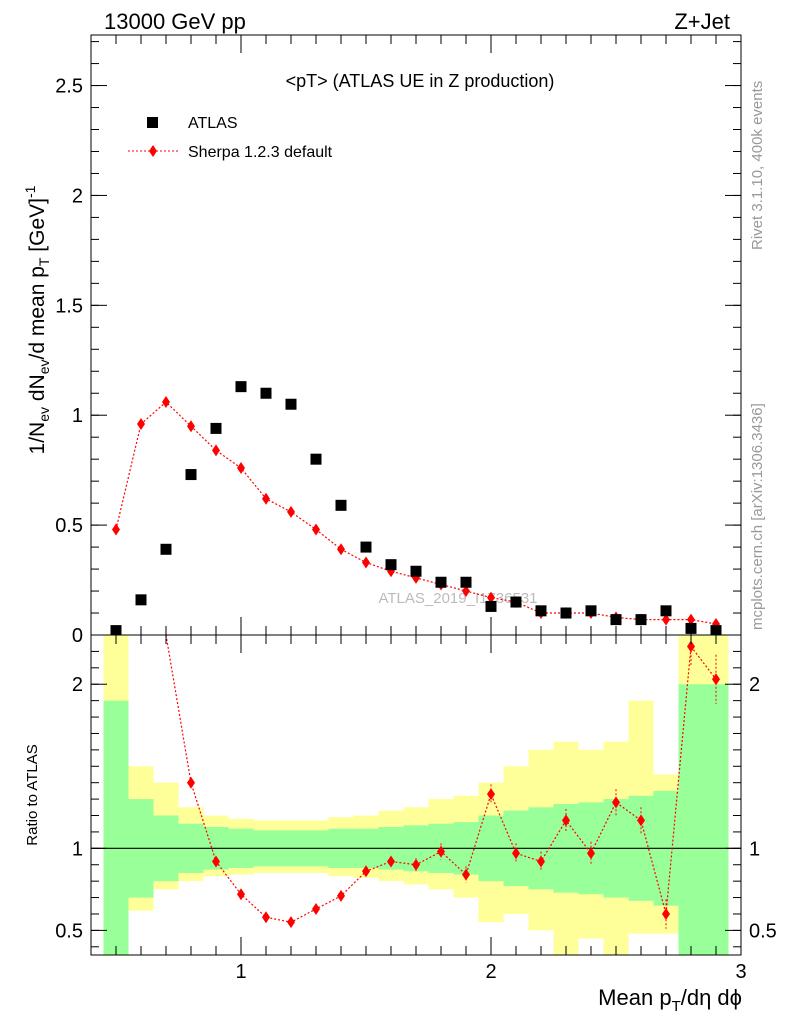  Describe the element at coordinates (69, 306) in the screenshot. I see `main-y-tick-label: 1.5` at that location.